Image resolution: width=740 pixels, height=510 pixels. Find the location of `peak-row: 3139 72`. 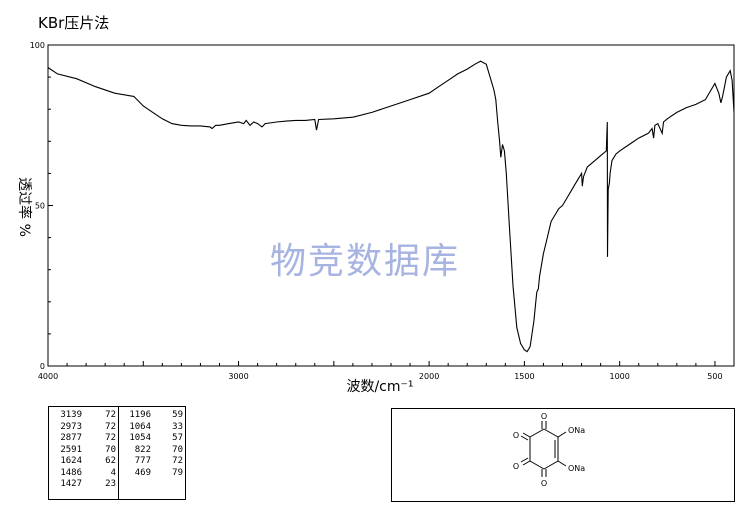

peak-row: 3139 72 is located at coordinates (84, 416).